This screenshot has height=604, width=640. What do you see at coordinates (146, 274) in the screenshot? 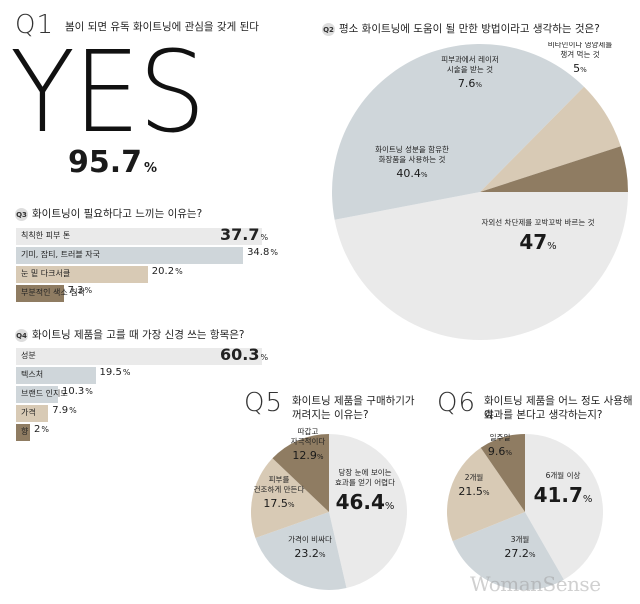
I see `q3-bar-row: 눈 밑 다크서클 20.2%` at bounding box center [146, 274].